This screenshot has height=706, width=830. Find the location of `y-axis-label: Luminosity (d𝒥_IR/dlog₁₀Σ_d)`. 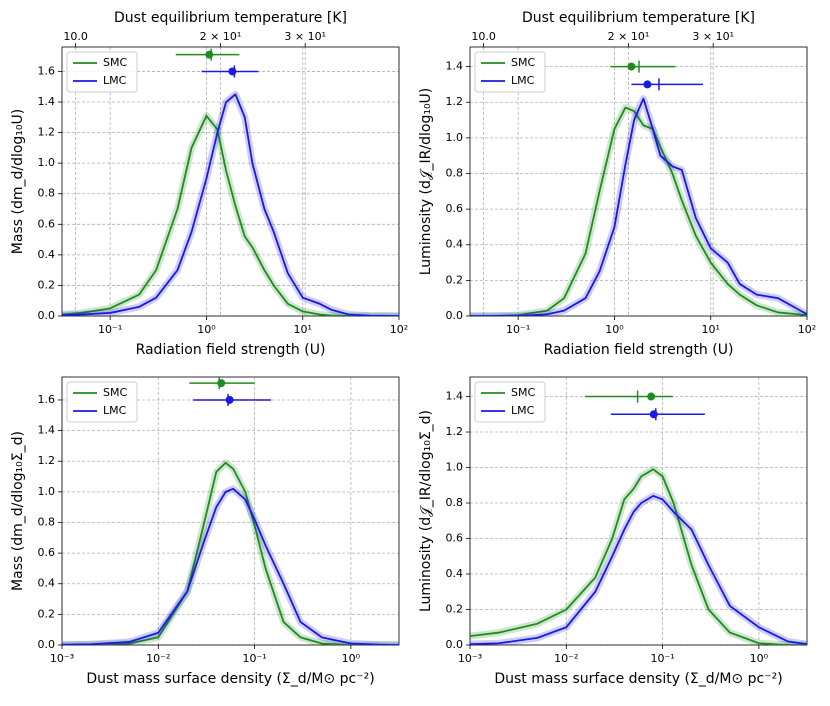

y-axis-label: Luminosity (d𝒥_IR/dlog₁₀Σ_d) is located at coordinates (426, 511).